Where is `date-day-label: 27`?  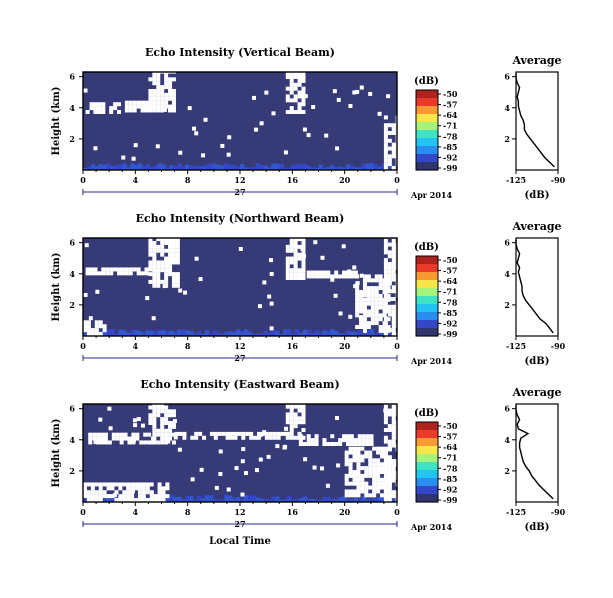 date-day-label: 27 is located at coordinates (239, 524).